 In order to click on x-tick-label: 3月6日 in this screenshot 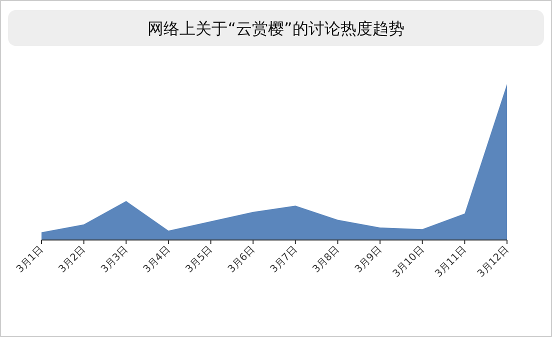, I will do `click(242, 260)`.